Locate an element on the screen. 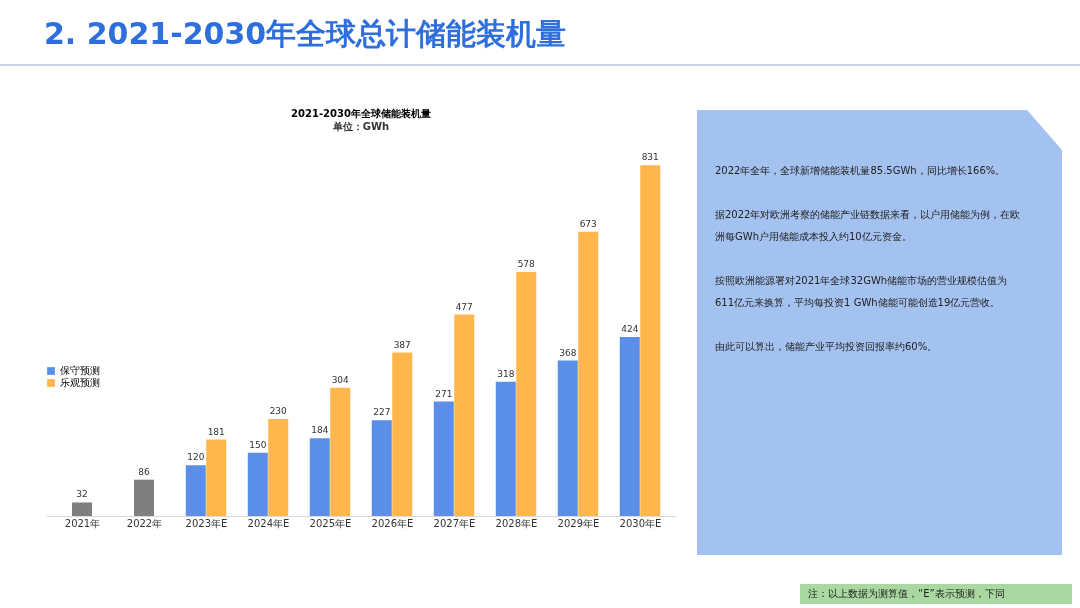 The image size is (1080, 608). legend-label: 保守预测 is located at coordinates (80, 370).